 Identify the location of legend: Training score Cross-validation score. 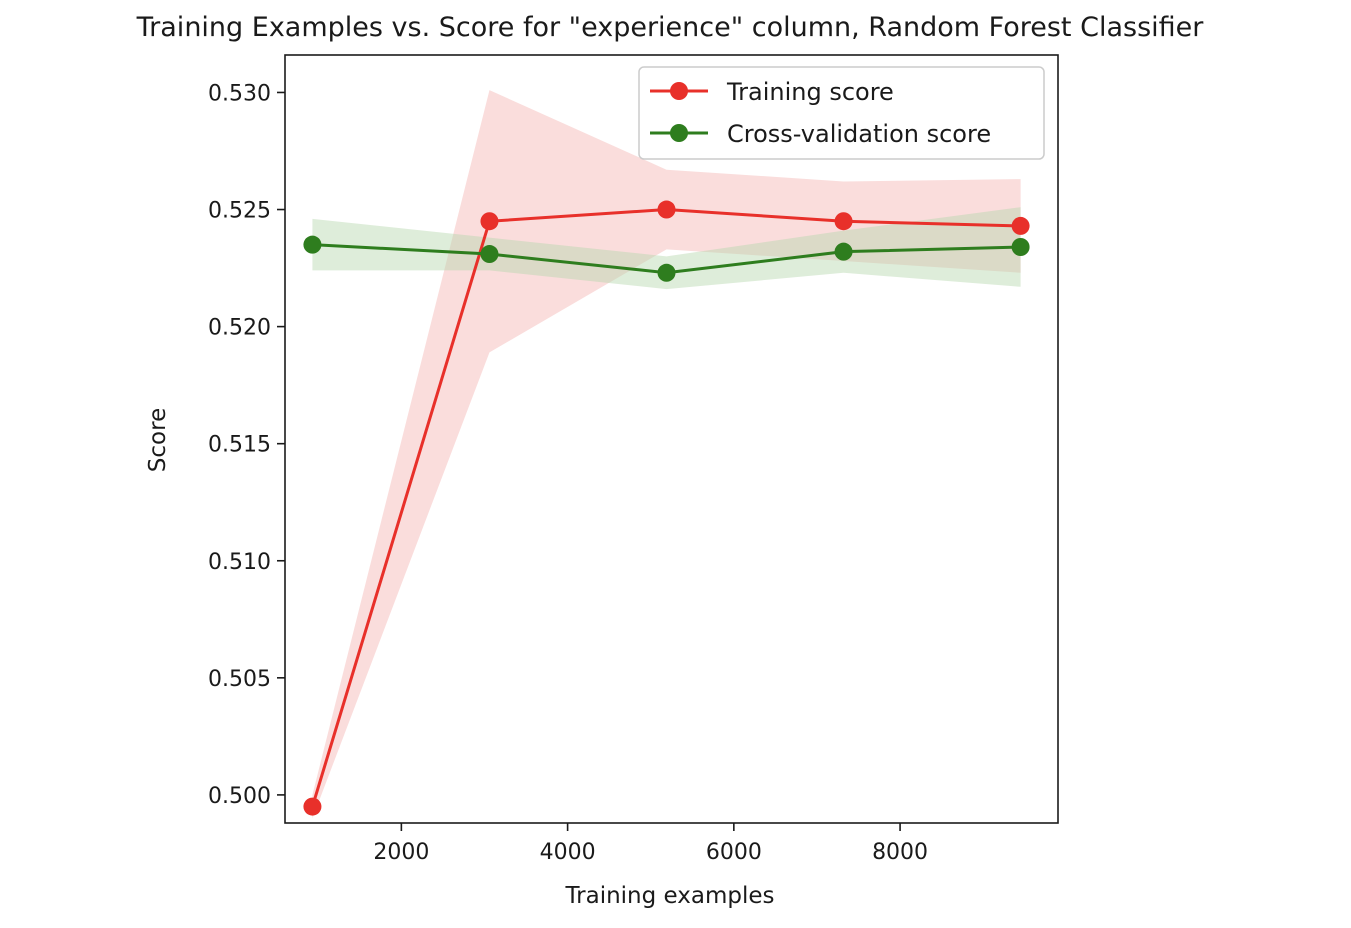
(841, 113).